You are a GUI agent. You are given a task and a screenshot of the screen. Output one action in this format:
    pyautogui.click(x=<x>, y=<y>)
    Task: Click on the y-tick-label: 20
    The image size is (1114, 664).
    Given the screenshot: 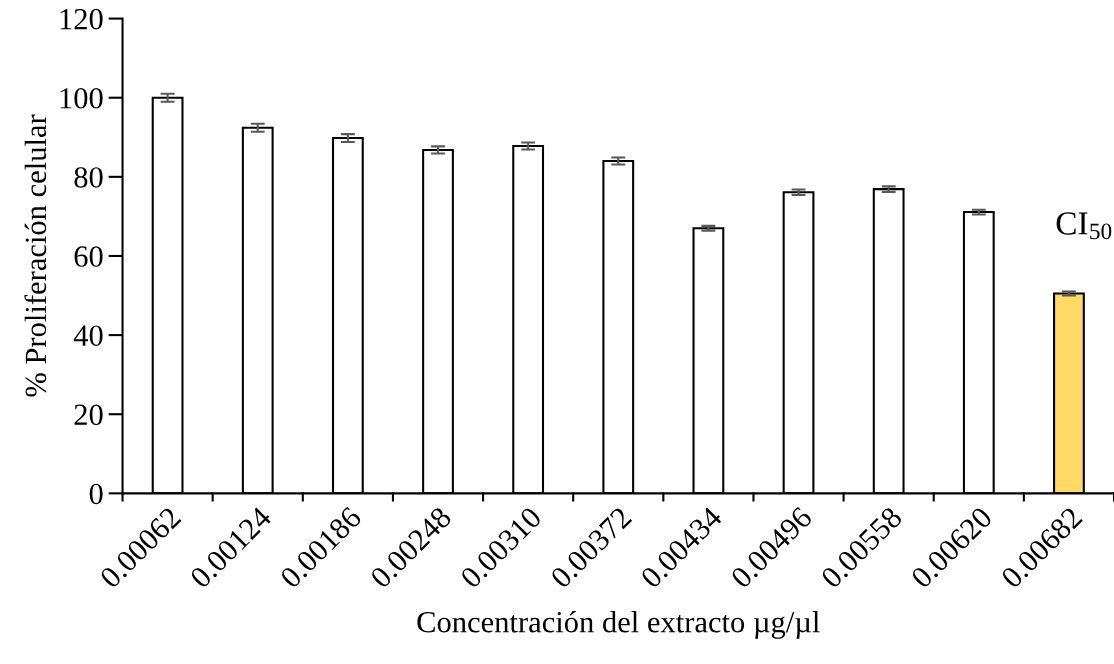 What is the action you would take?
    pyautogui.click(x=88, y=415)
    